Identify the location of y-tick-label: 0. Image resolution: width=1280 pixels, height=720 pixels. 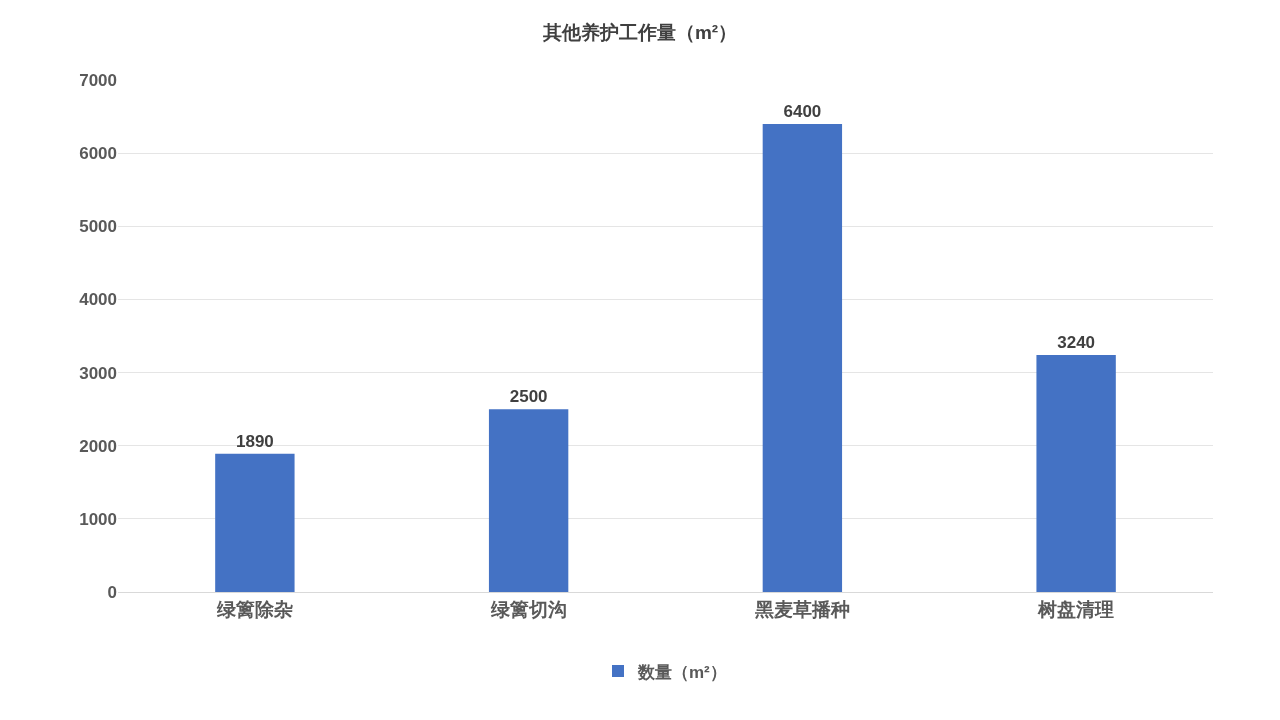
(112, 592).